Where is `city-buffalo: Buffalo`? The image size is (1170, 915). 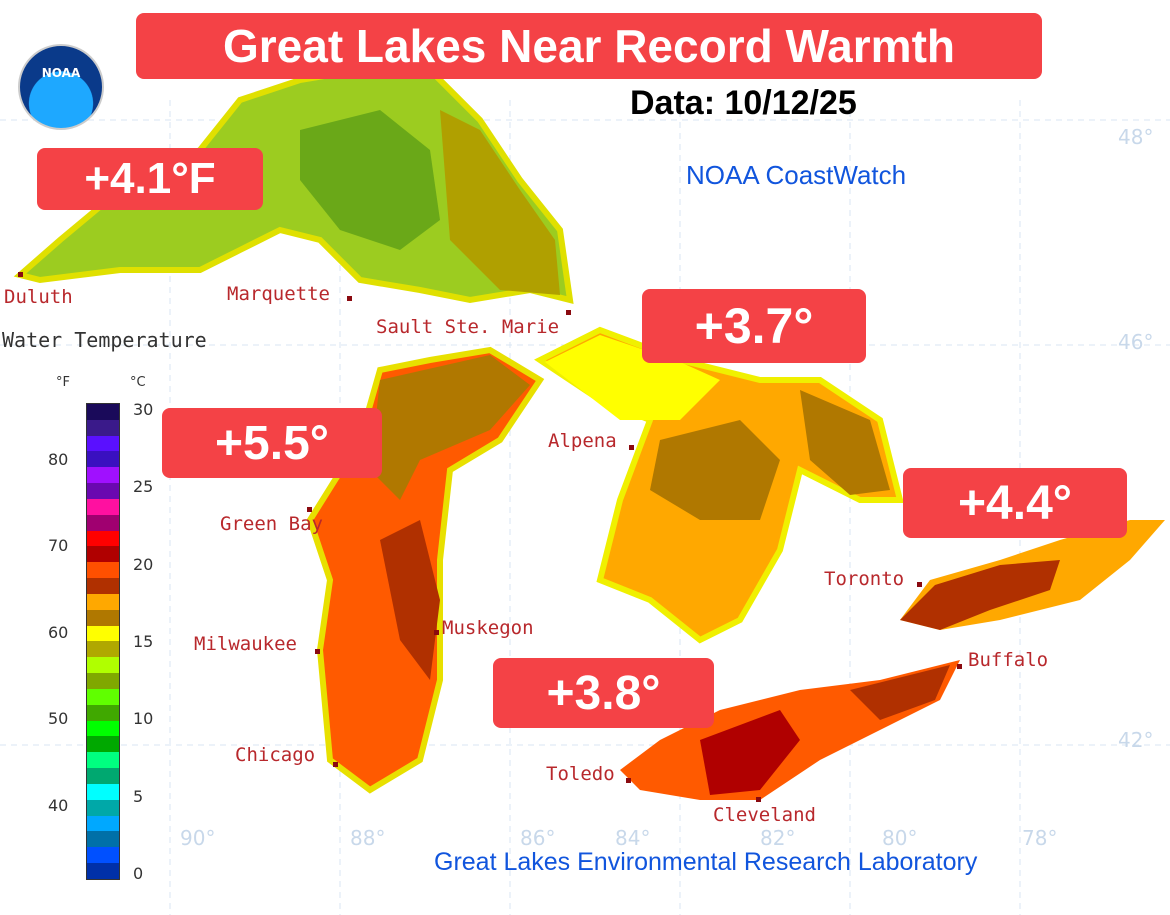 city-buffalo: Buffalo is located at coordinates (1008, 660).